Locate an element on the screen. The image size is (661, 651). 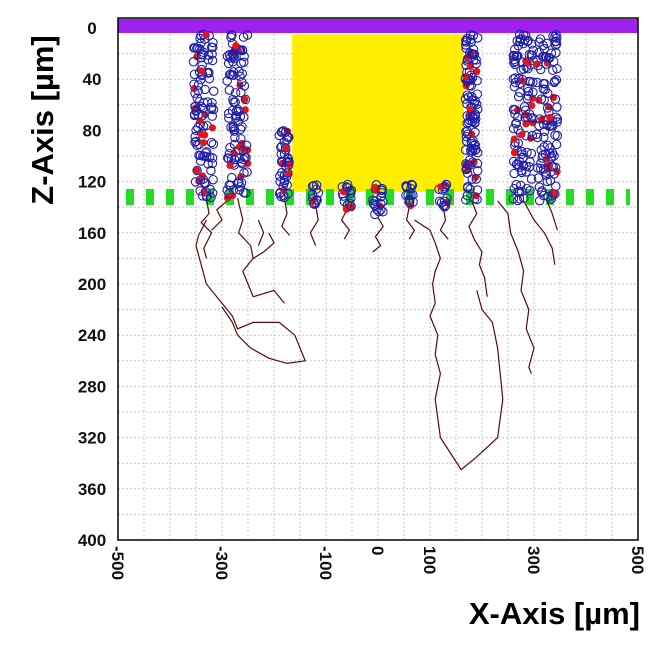
y-tick-labels: 0 40 80 120 160 200 240 280 320 360 400 is located at coordinates (92, 284).